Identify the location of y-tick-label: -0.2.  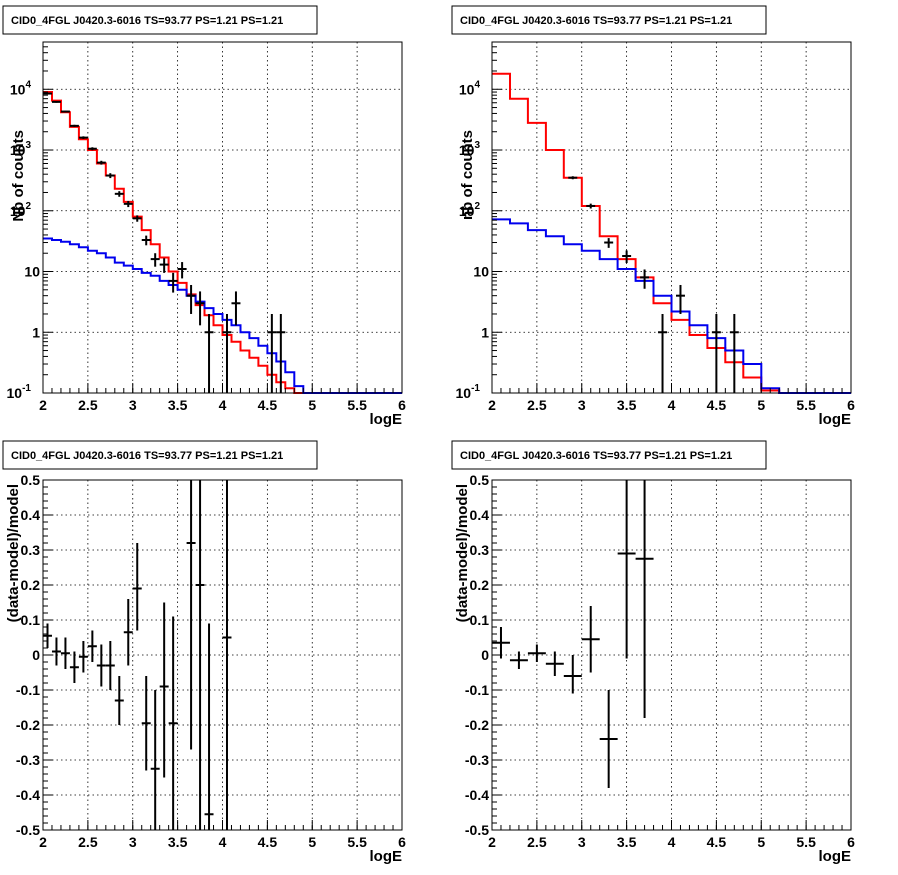
(28, 725).